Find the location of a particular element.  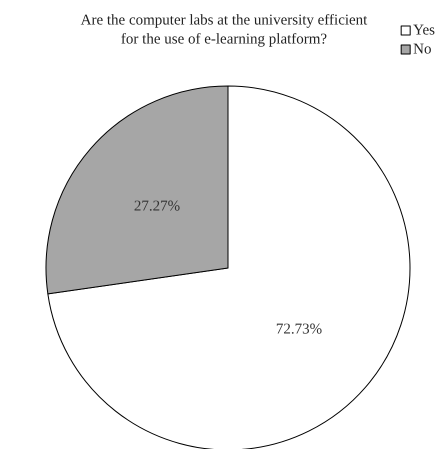

chart-title: Are the computer labs at the university efficient for the use of e-learning platform? is located at coordinates (224, 30).